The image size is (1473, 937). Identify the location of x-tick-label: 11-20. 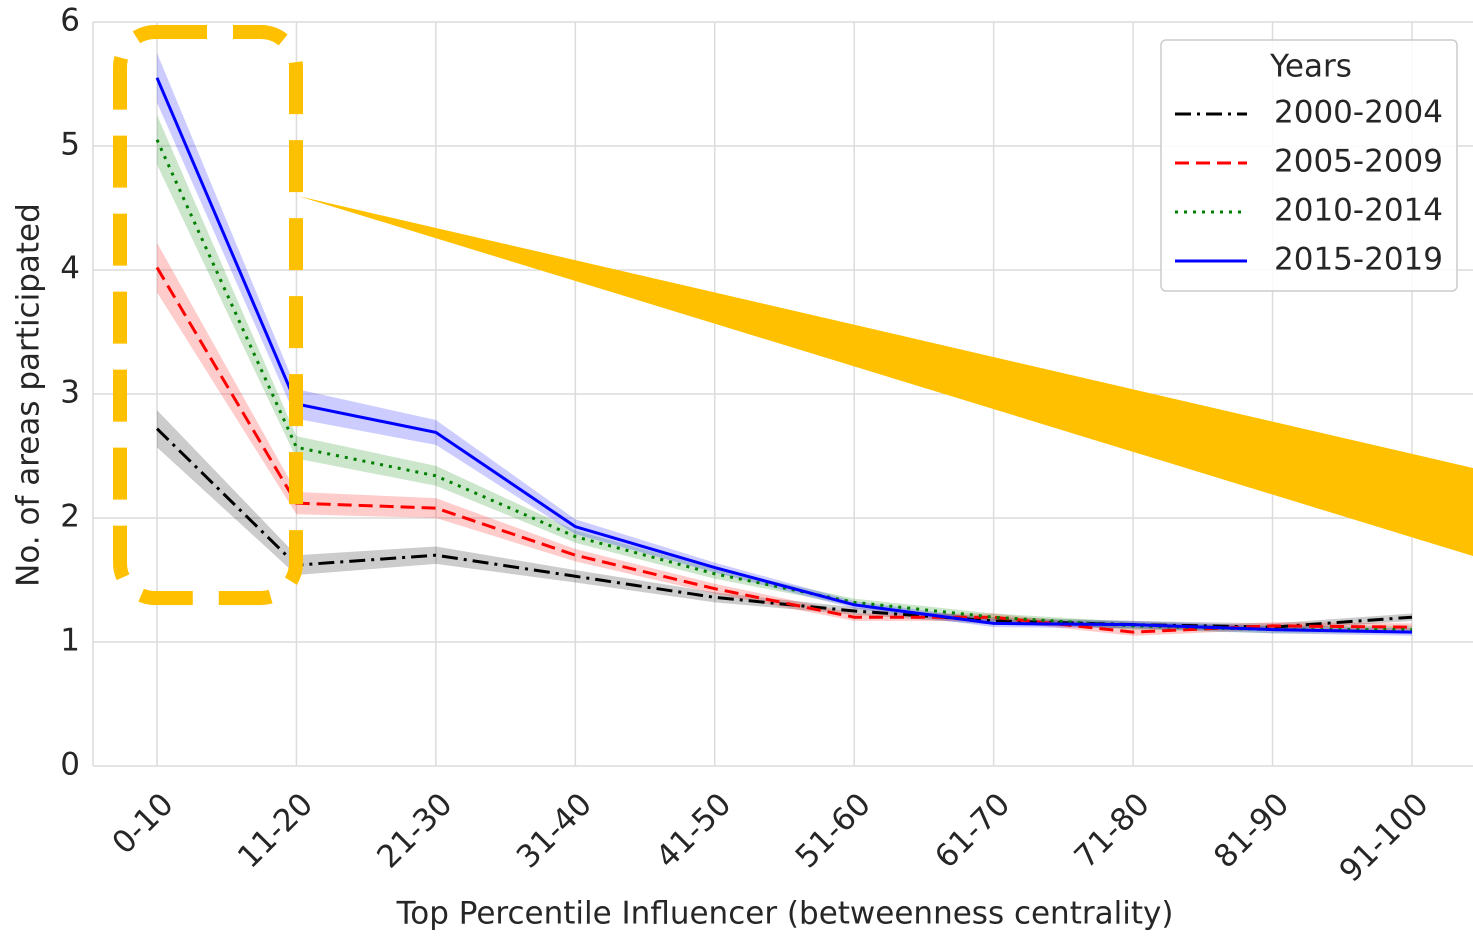
(275, 830).